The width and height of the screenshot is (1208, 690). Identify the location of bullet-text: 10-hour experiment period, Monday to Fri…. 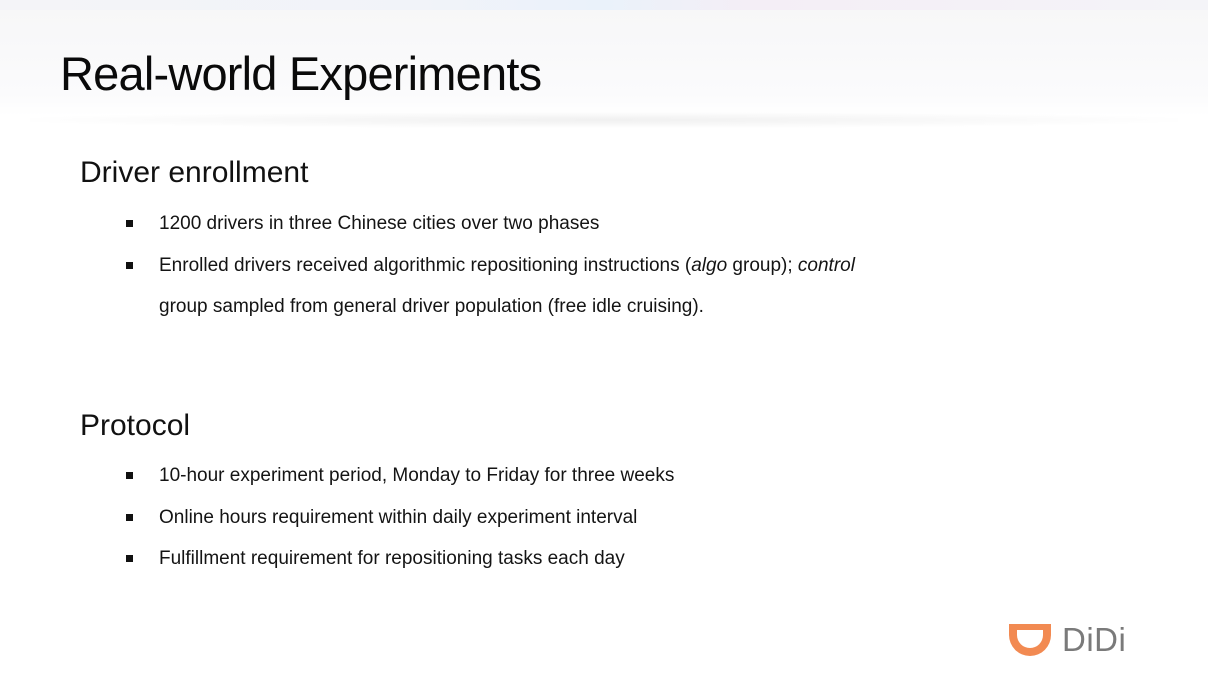
(417, 475).